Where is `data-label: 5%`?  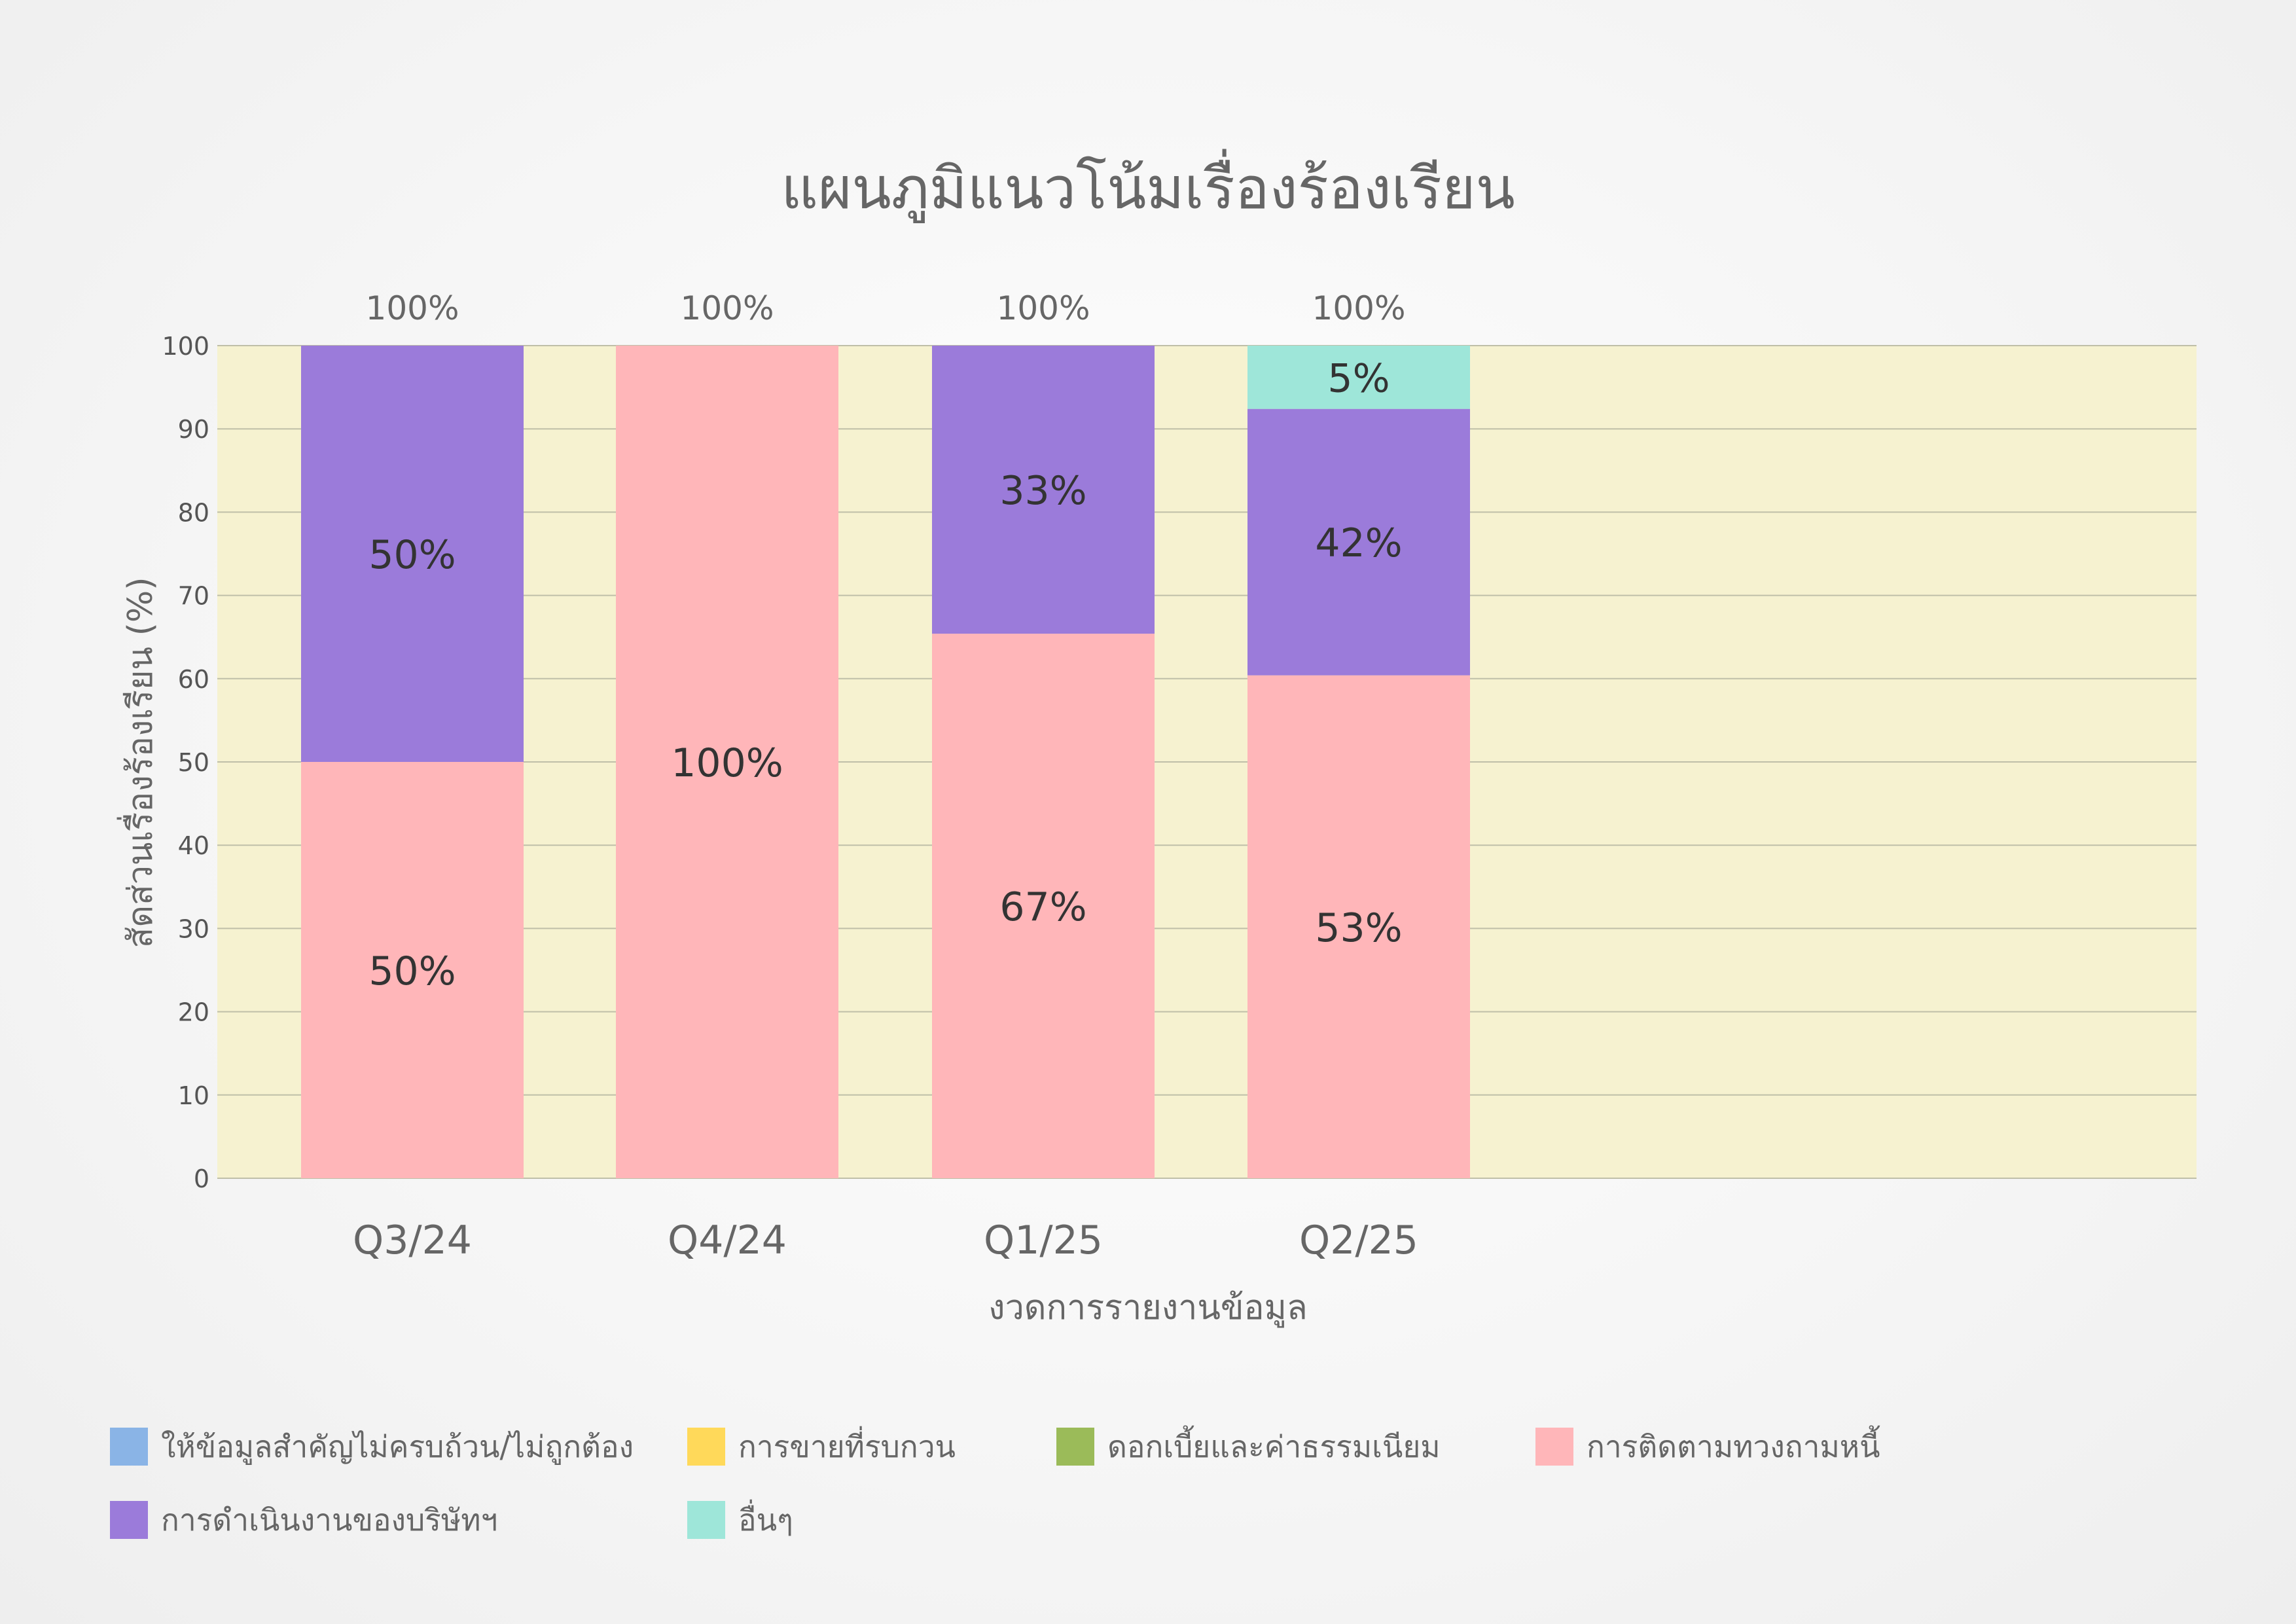 data-label: 5% is located at coordinates (1359, 378).